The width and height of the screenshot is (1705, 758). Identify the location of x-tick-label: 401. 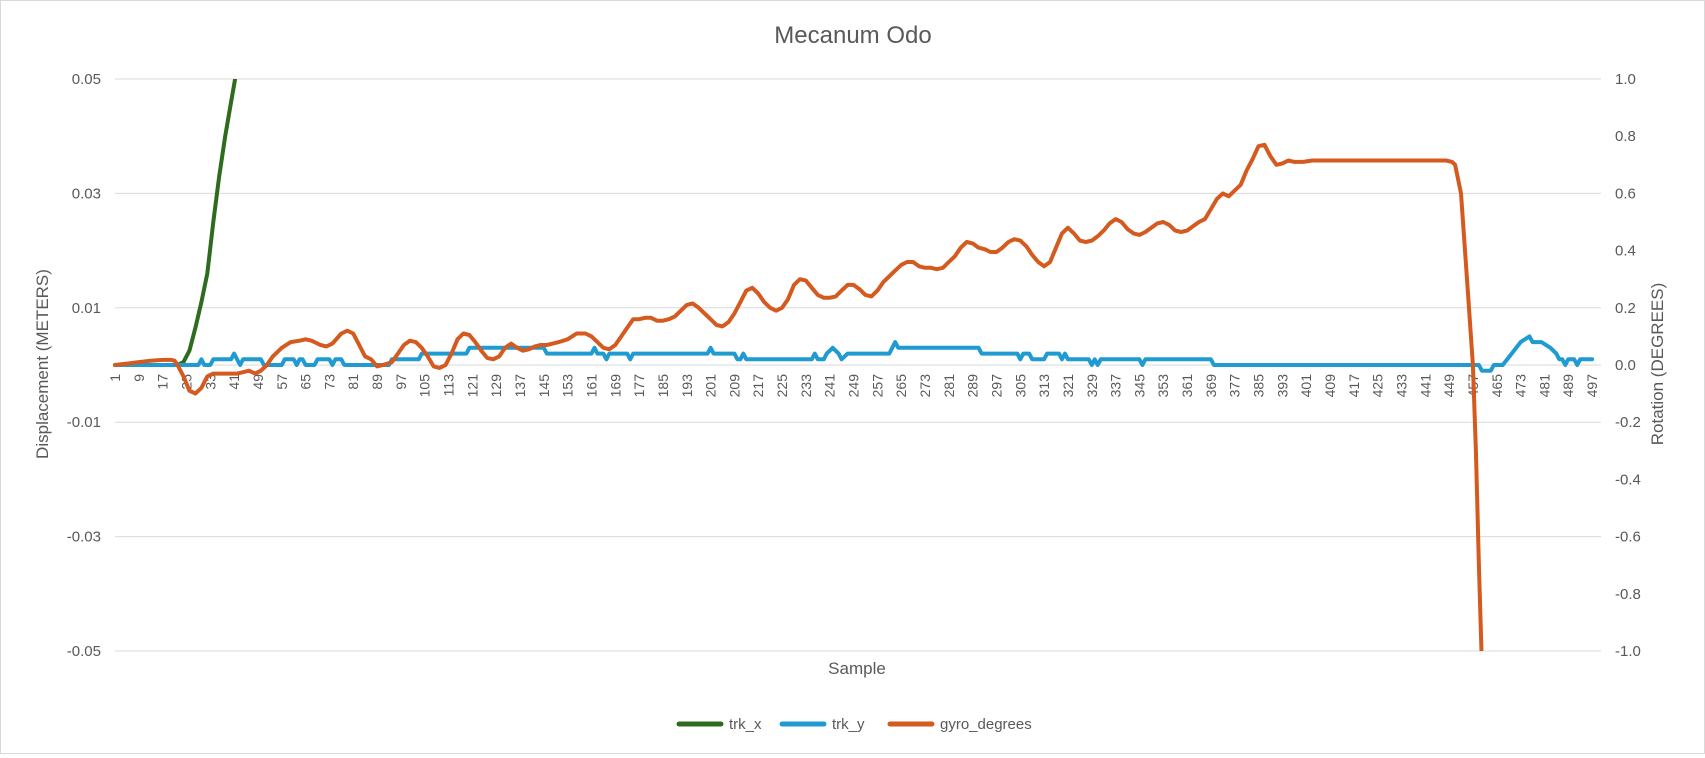
(1306, 386).